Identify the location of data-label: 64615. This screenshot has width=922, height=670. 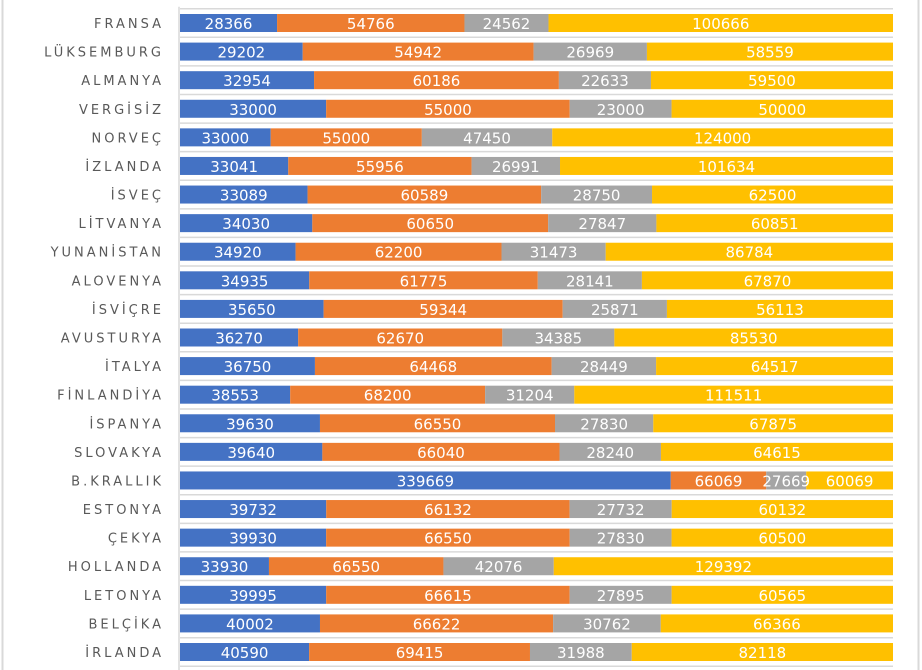
(777, 453).